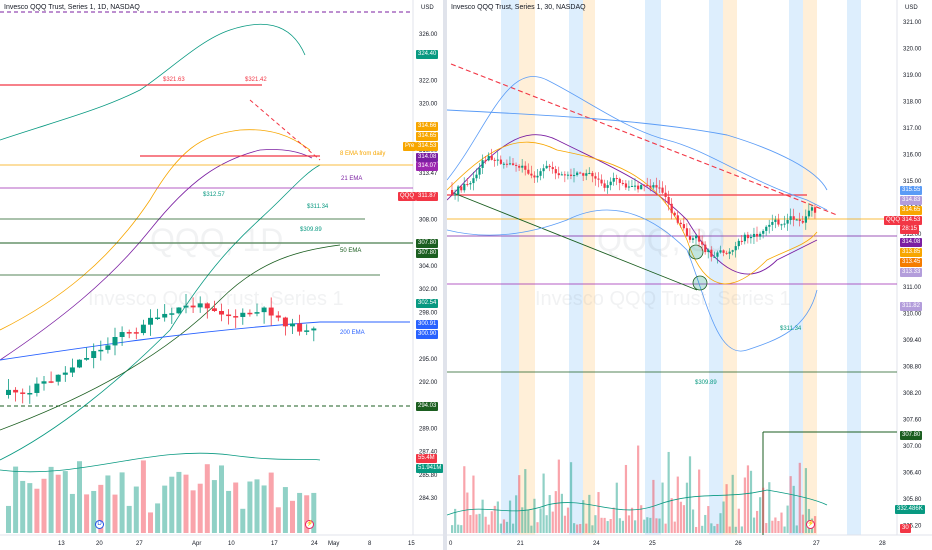 This screenshot has width=932, height=550. What do you see at coordinates (911, 200) in the screenshot?
I see `tag-r2: 314.83` at bounding box center [911, 200].